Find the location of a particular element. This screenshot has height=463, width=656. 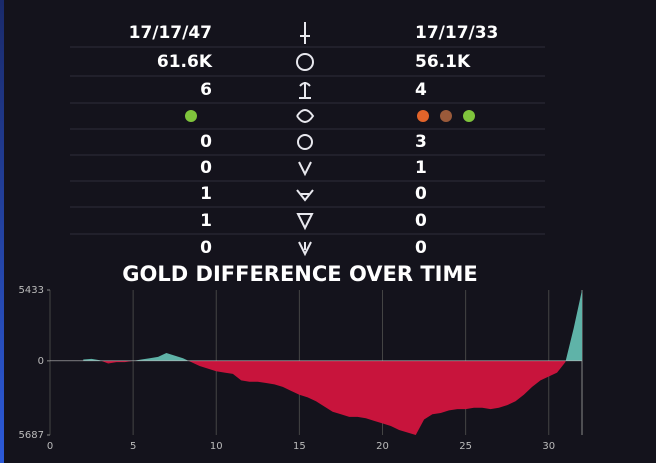

x-tick-label: 25 is located at coordinates (465, 446).